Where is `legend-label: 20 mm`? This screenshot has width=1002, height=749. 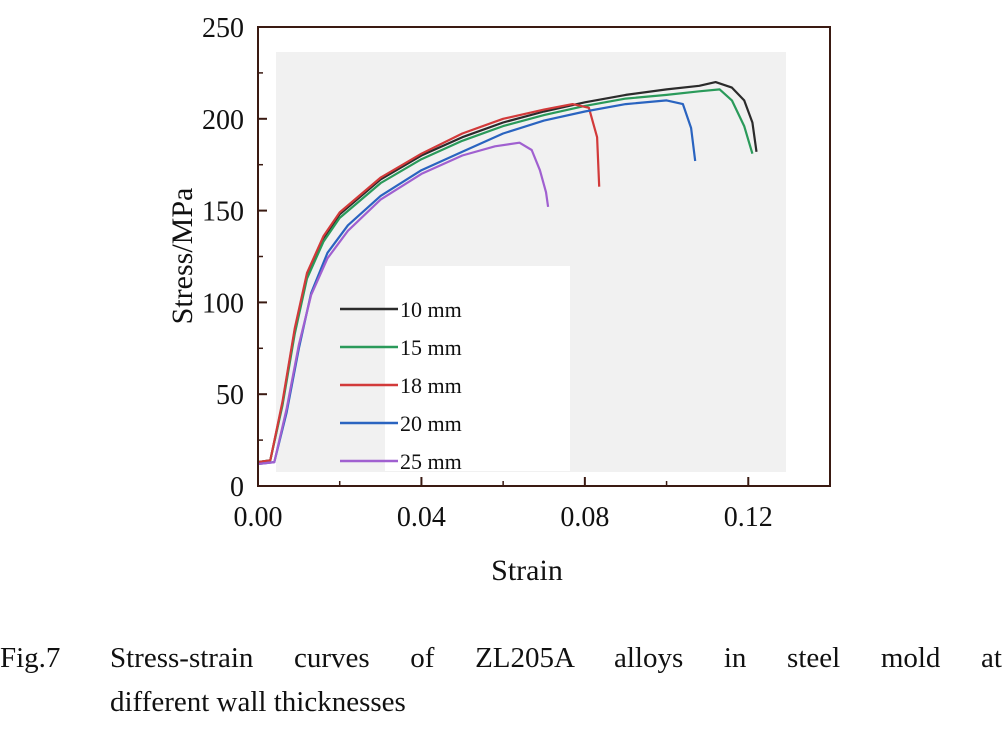
legend-label: 20 mm is located at coordinates (431, 423).